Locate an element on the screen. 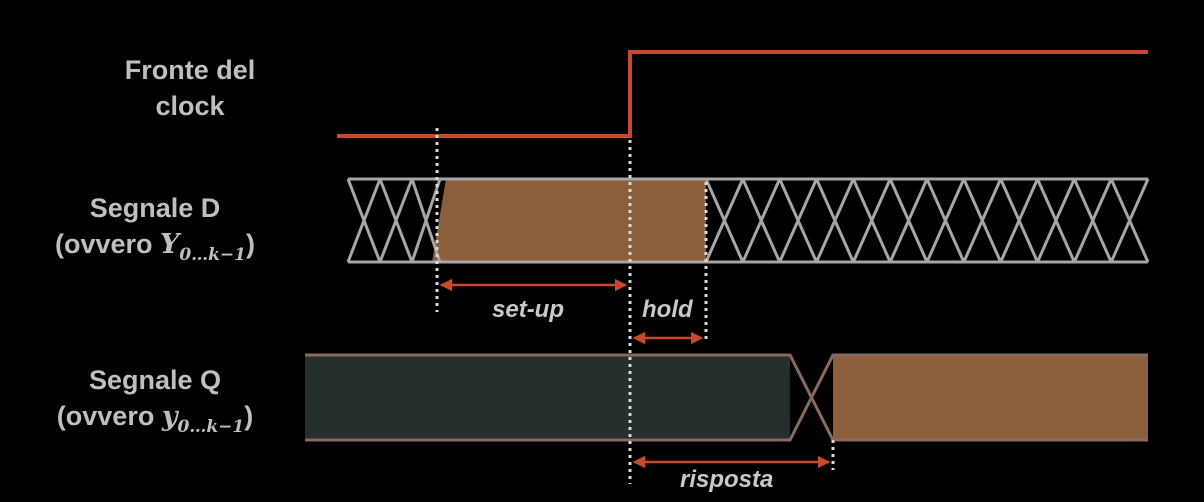 Image resolution: width=1204 pixels, height=502 pixels. signal-d-label: Segnale D (ovvero Y0…k−1) is located at coordinates (155, 228).